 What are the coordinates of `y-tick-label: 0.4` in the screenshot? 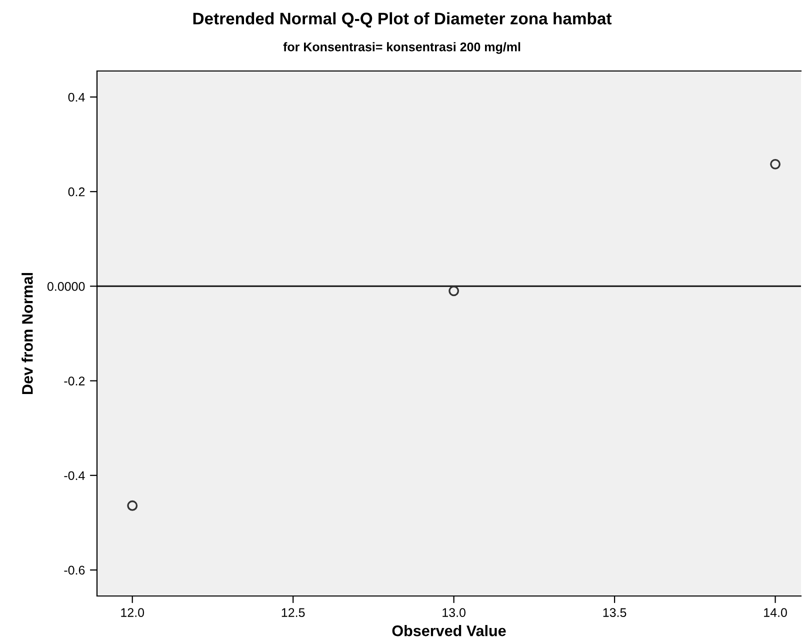 It's located at (76, 97).